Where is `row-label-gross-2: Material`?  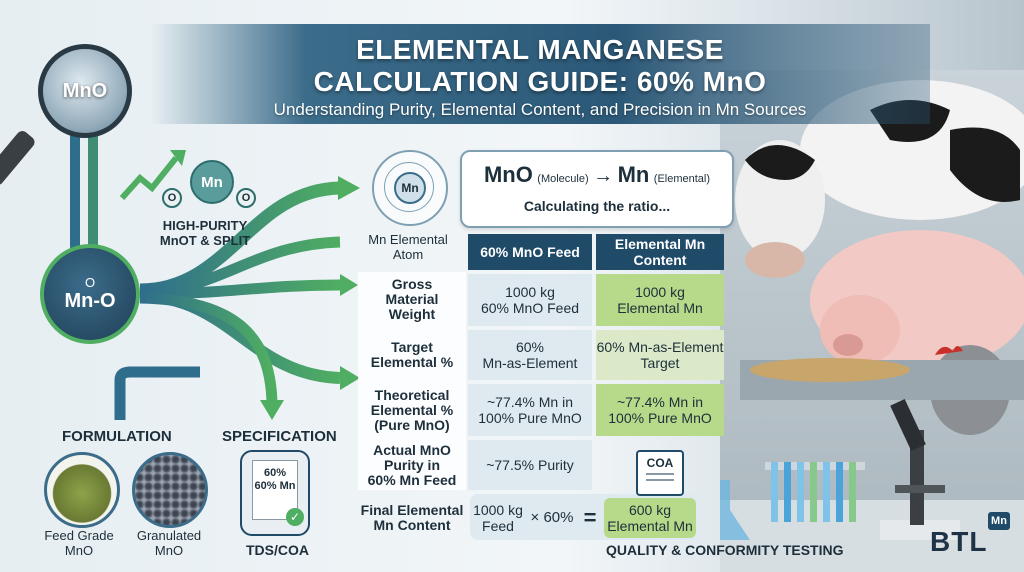
row-label-gross-2: Material is located at coordinates (412, 298).